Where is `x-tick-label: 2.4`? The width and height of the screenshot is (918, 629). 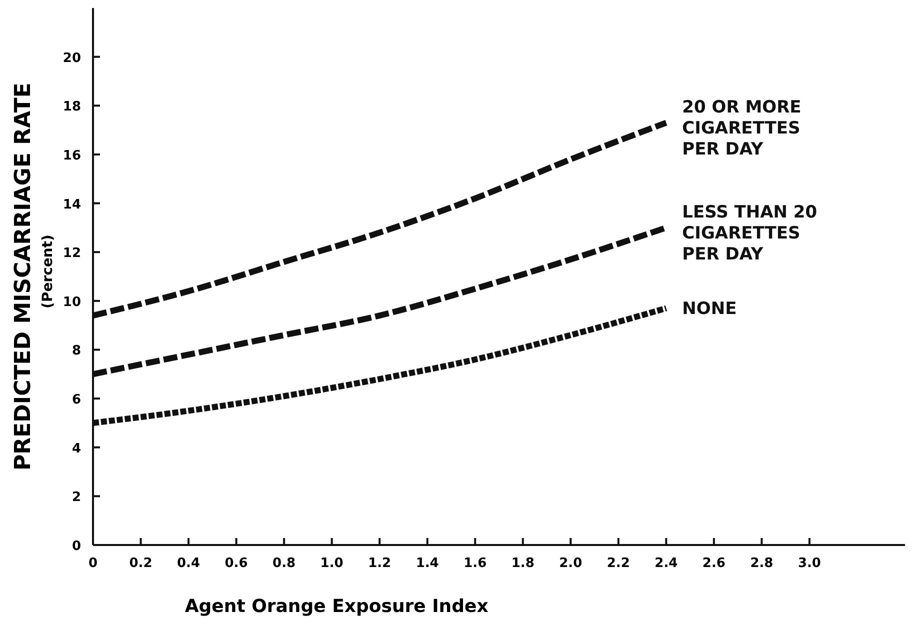
x-tick-label: 2.4 is located at coordinates (666, 563).